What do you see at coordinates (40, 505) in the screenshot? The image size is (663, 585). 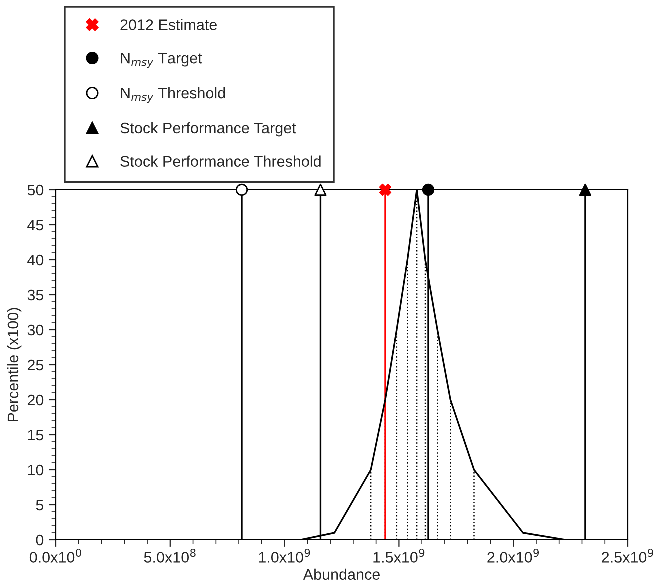 I see `y-tick-label: 5` at bounding box center [40, 505].